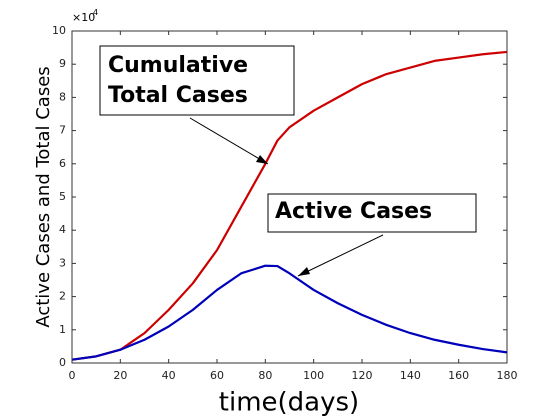 This screenshot has height=420, width=560. What do you see at coordinates (62, 329) in the screenshot?
I see `y-tick-label: 1` at bounding box center [62, 329].